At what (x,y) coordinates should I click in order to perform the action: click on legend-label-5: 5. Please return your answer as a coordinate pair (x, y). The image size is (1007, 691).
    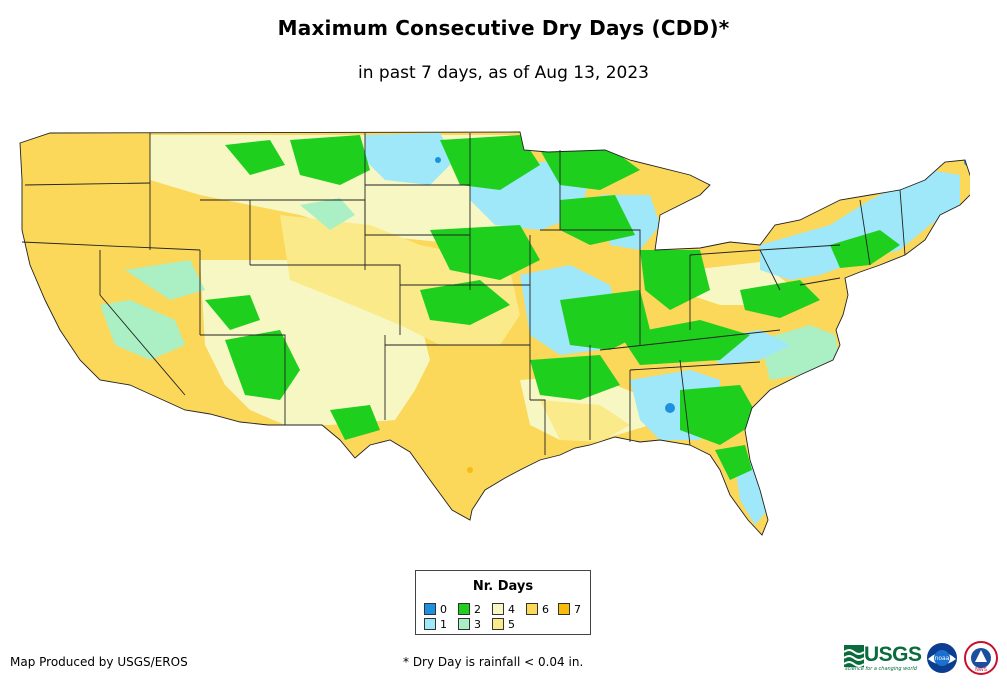
    Looking at the image, I should click on (511, 624).